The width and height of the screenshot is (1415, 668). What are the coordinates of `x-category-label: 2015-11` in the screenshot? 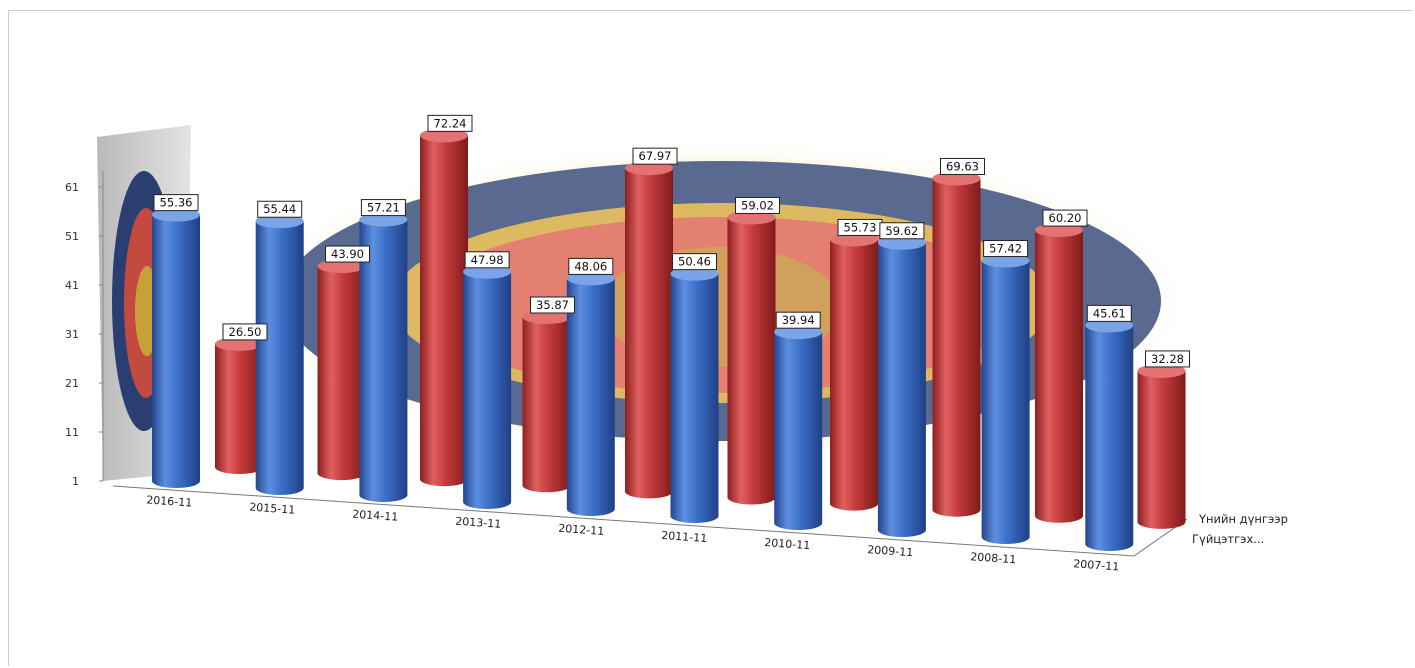 It's located at (272, 509).